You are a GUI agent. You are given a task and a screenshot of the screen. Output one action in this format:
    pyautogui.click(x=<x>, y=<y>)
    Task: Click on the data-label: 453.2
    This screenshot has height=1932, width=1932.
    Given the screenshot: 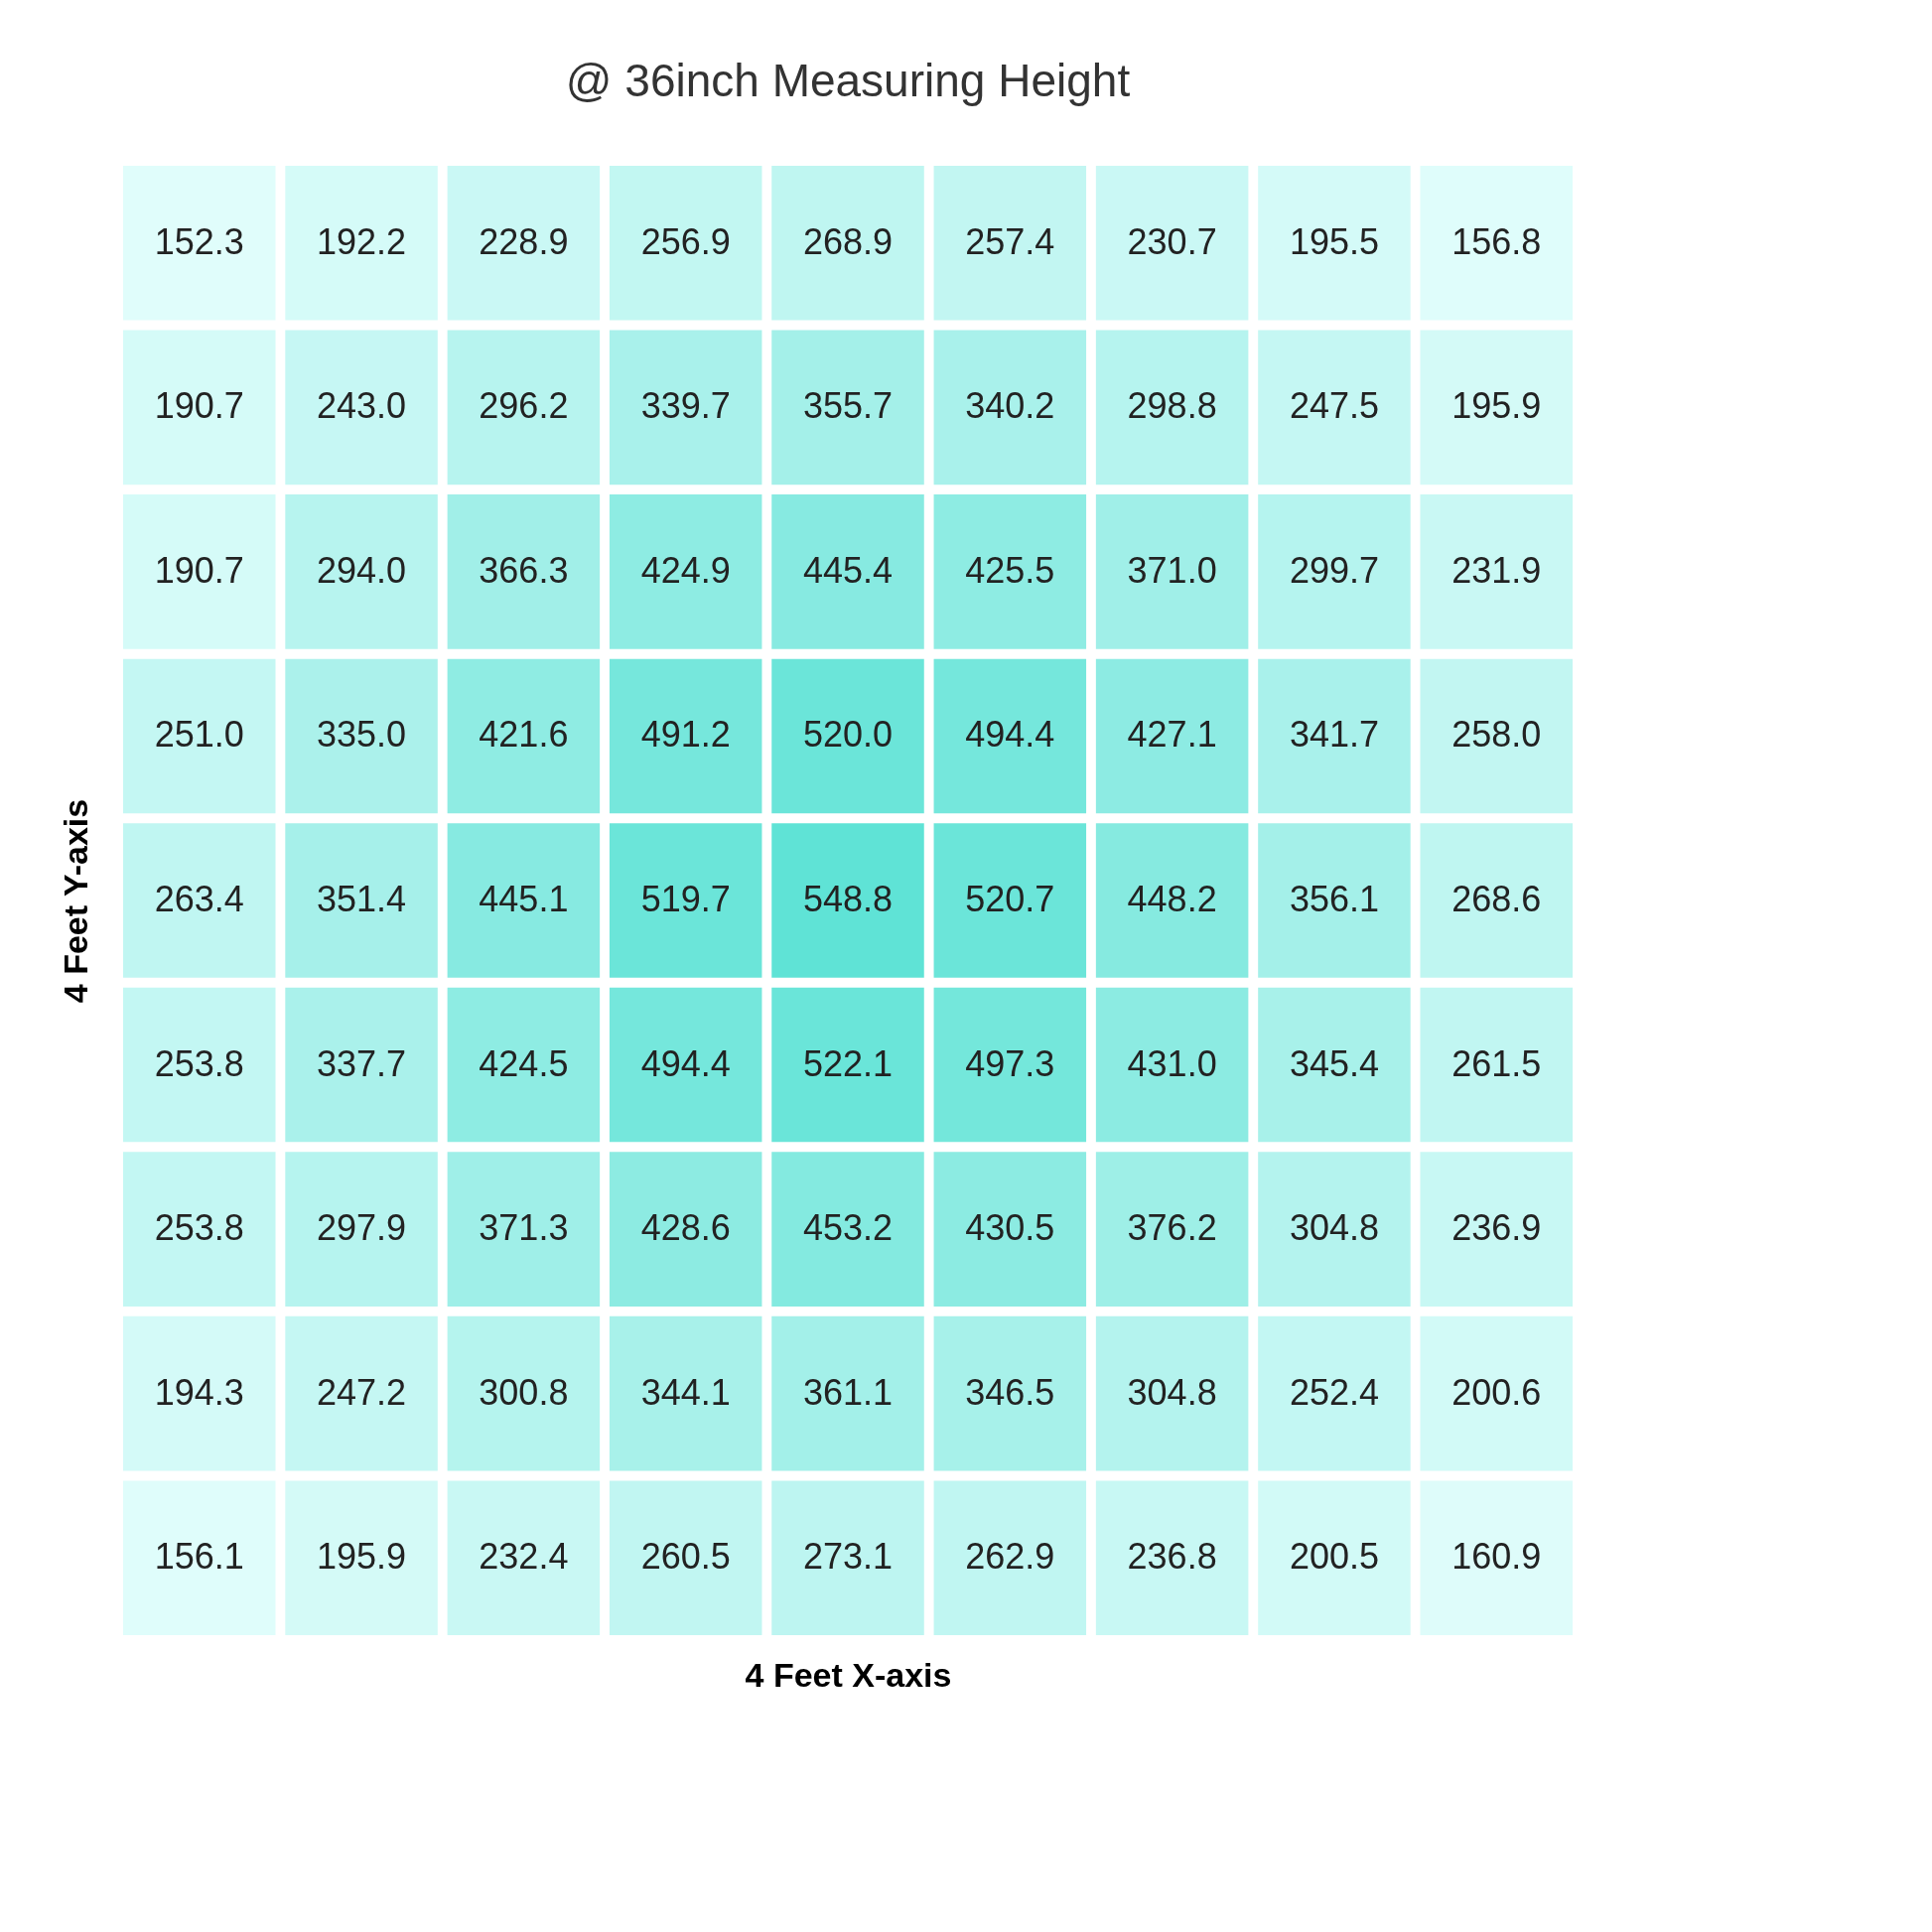 What is the action you would take?
    pyautogui.click(x=848, y=1228)
    